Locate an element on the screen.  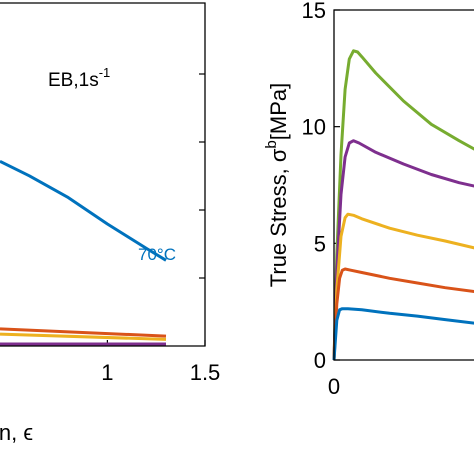
x-tick-label: 1 is located at coordinates (107, 372).